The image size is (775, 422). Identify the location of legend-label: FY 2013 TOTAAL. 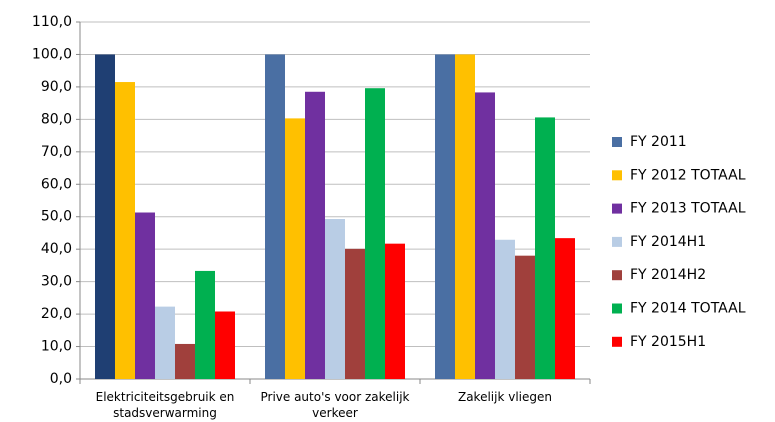
(688, 209).